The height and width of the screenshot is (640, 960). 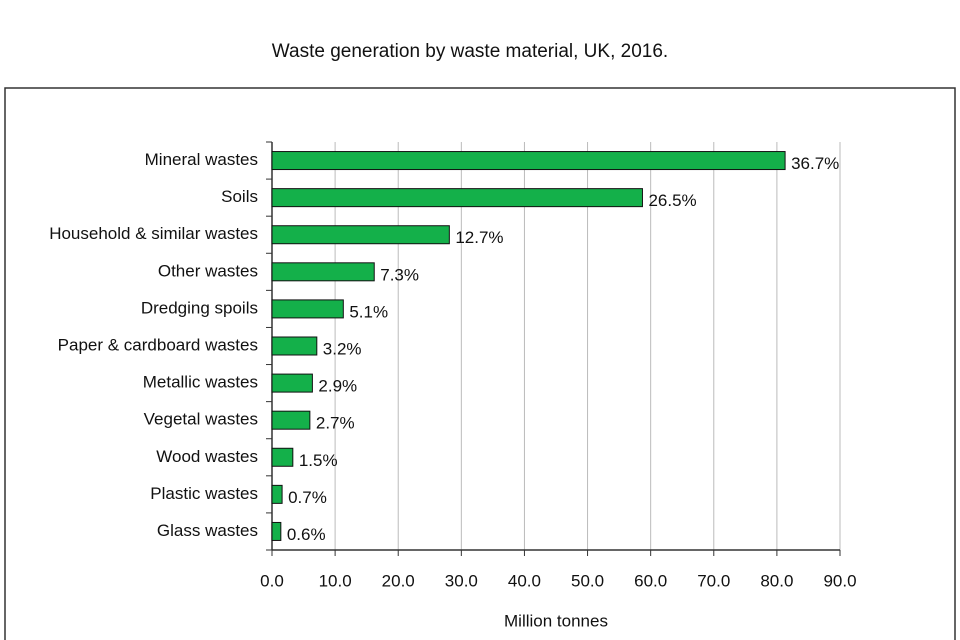 I want to click on x-tick-label: 60.0, so click(x=650, y=580).